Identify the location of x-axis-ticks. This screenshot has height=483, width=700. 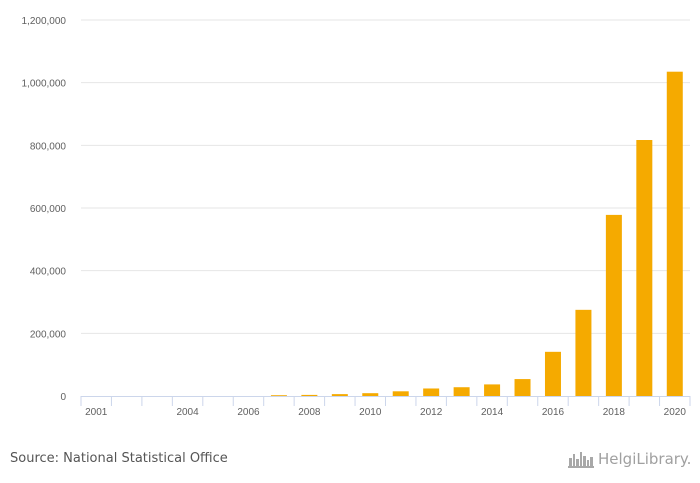
(385, 401).